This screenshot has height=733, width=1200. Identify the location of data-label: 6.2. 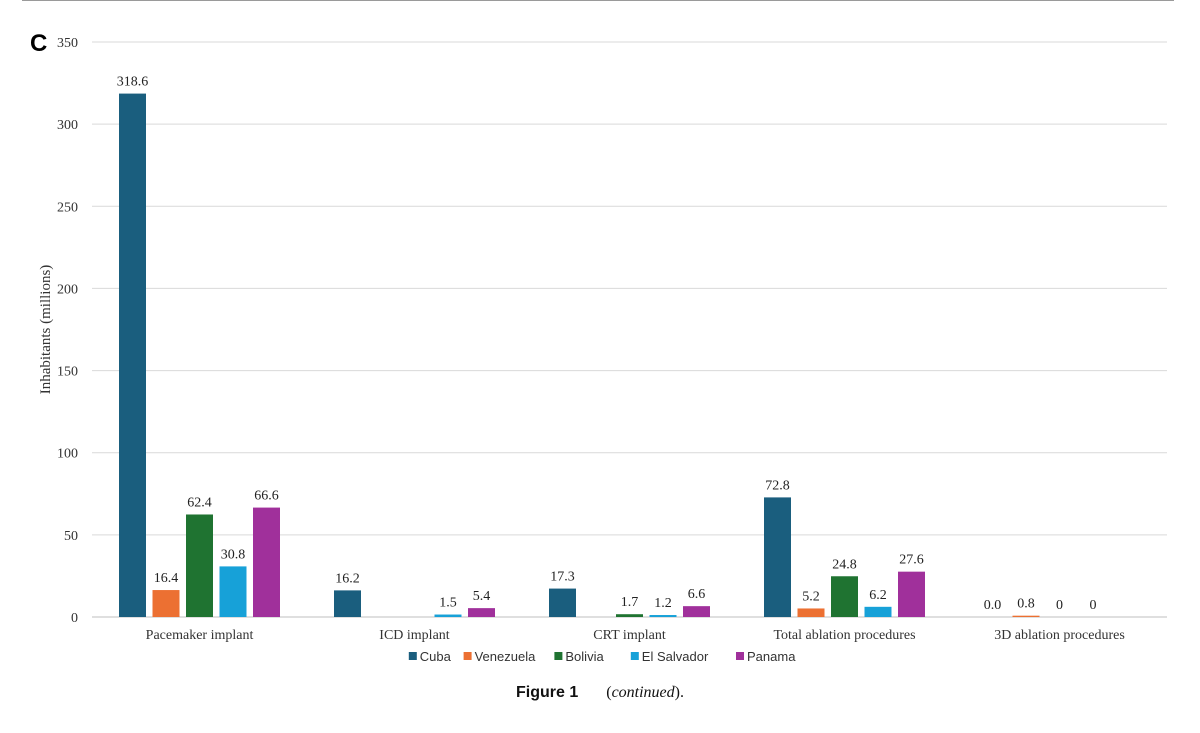
(878, 595).